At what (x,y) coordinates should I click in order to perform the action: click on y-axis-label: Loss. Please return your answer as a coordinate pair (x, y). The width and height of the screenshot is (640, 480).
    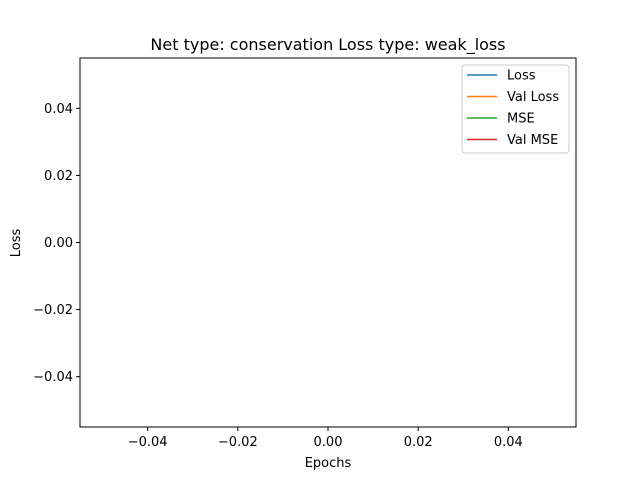
    Looking at the image, I should click on (16, 243).